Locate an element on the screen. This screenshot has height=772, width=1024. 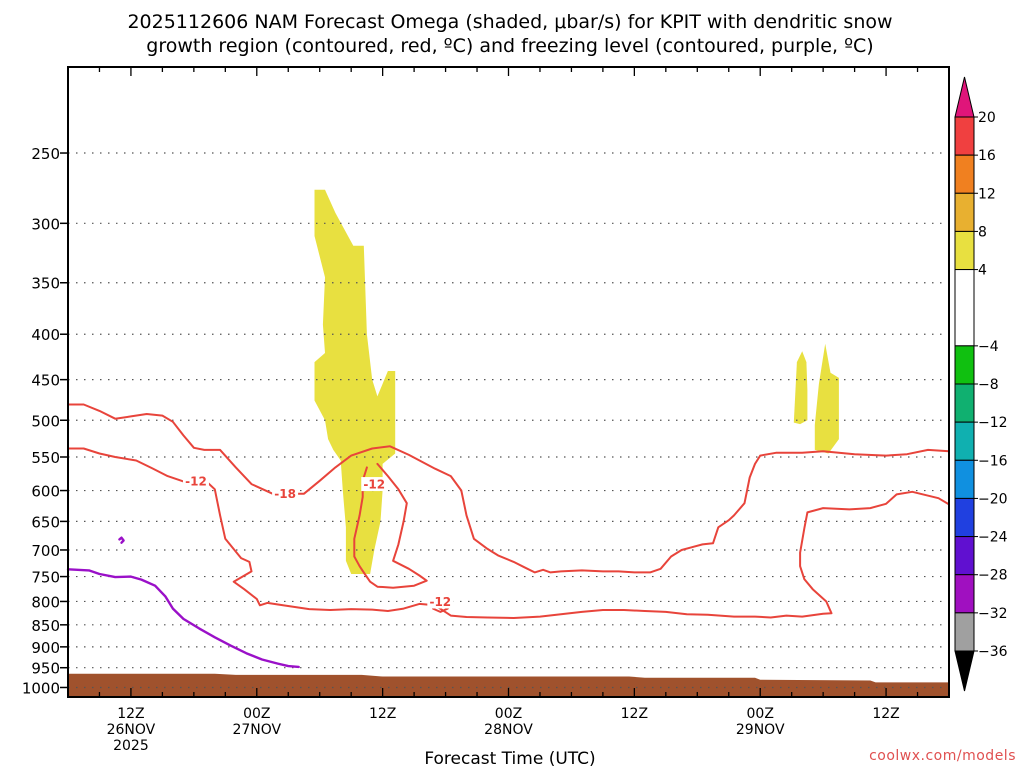
x-tick-label-36-0: 12Z is located at coordinates (382, 714).